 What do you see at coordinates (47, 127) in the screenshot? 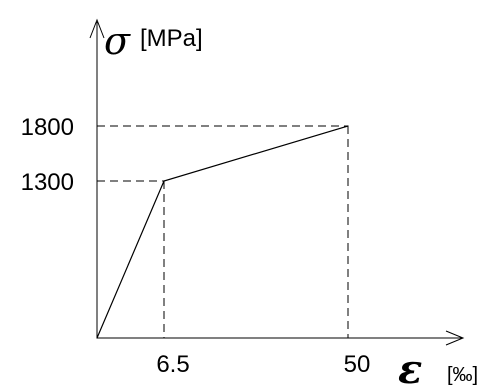
I see `y-tick-label-1: 1800` at bounding box center [47, 127].